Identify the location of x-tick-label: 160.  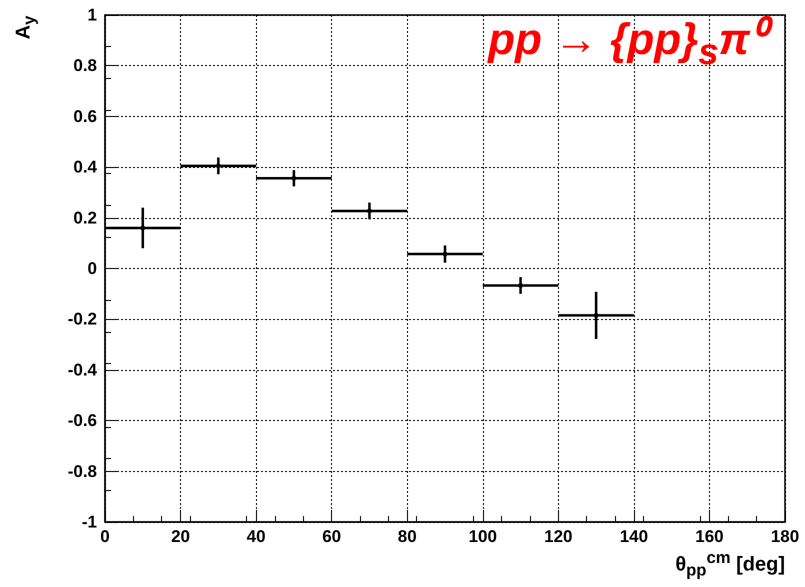
(709, 536).